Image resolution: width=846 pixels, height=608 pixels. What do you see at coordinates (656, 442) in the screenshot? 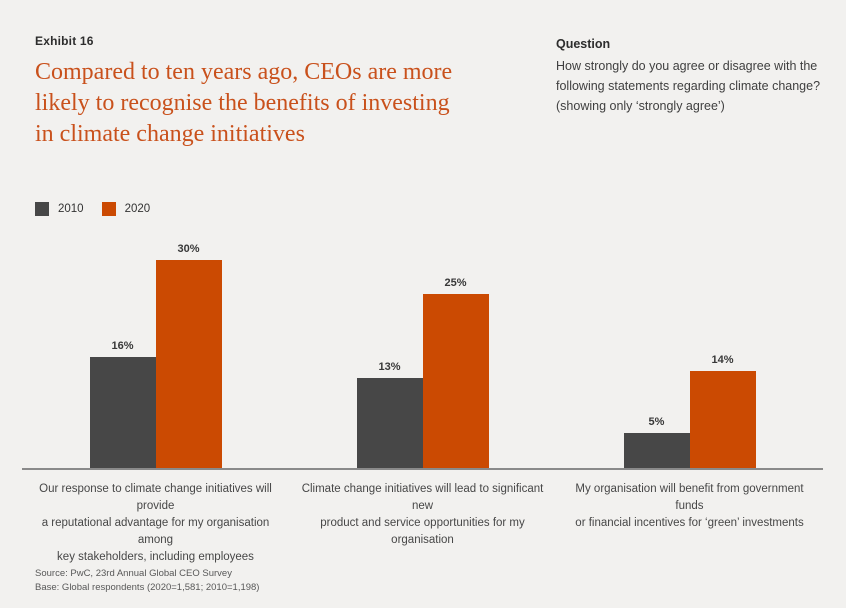
I see `bar-2010-group-3: 5%` at bounding box center [656, 442].